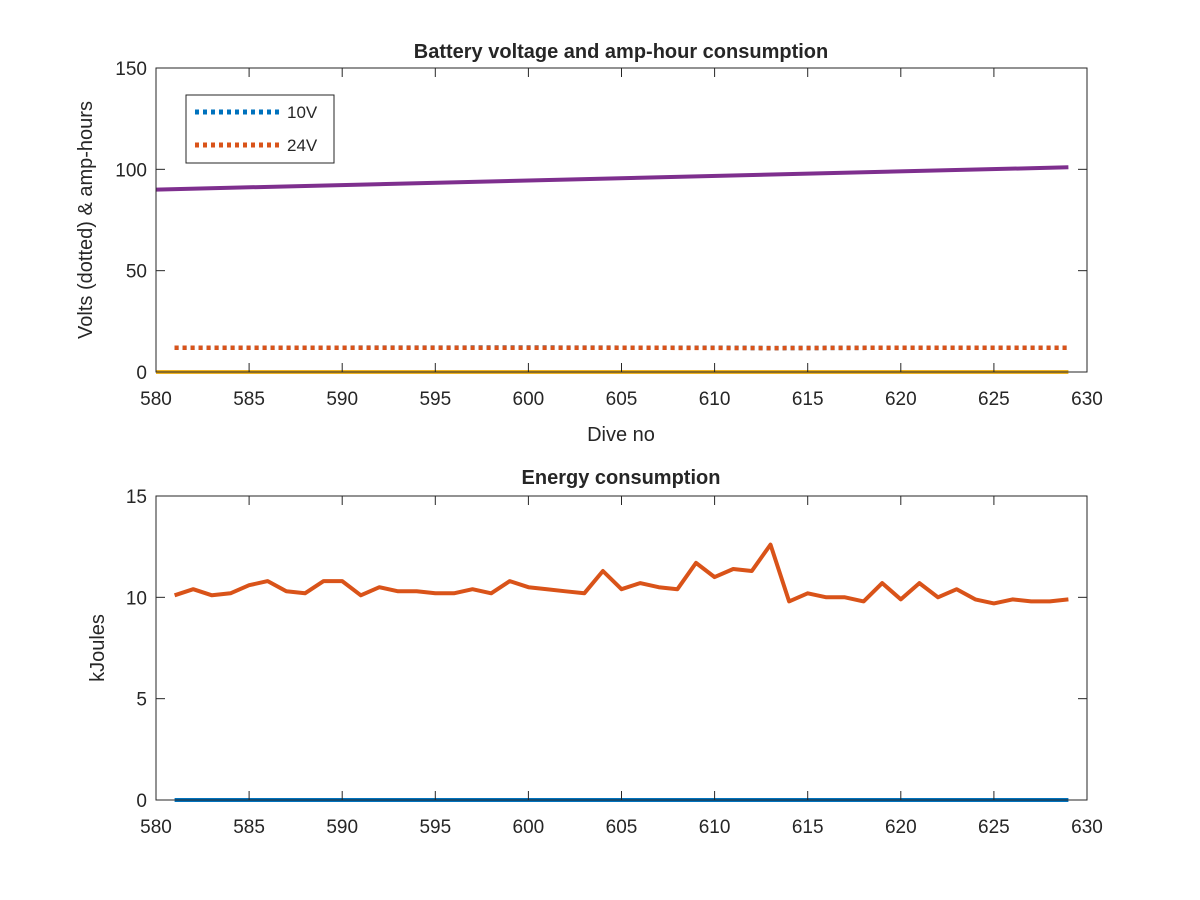  What do you see at coordinates (621, 52) in the screenshot?
I see `chart-title: Battery voltage and amp-hour consumption` at bounding box center [621, 52].